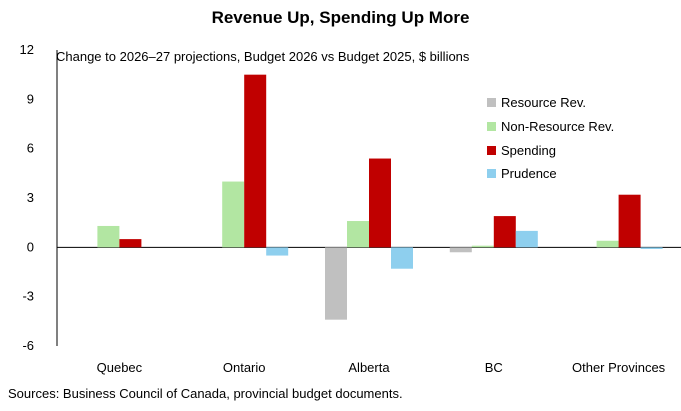  Describe the element at coordinates (619, 367) in the screenshot. I see `x-tick-label: Other Provinces` at that location.